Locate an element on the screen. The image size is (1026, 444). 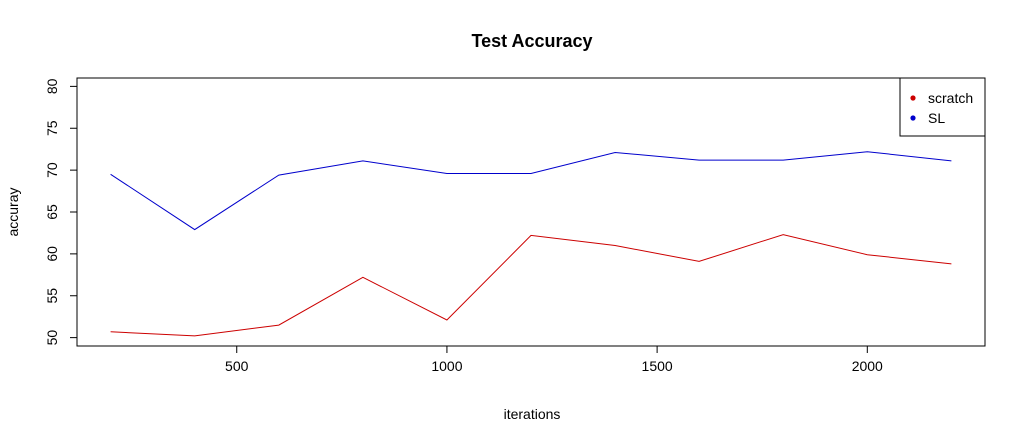
y-tick-label: 70 is located at coordinates (52, 170).